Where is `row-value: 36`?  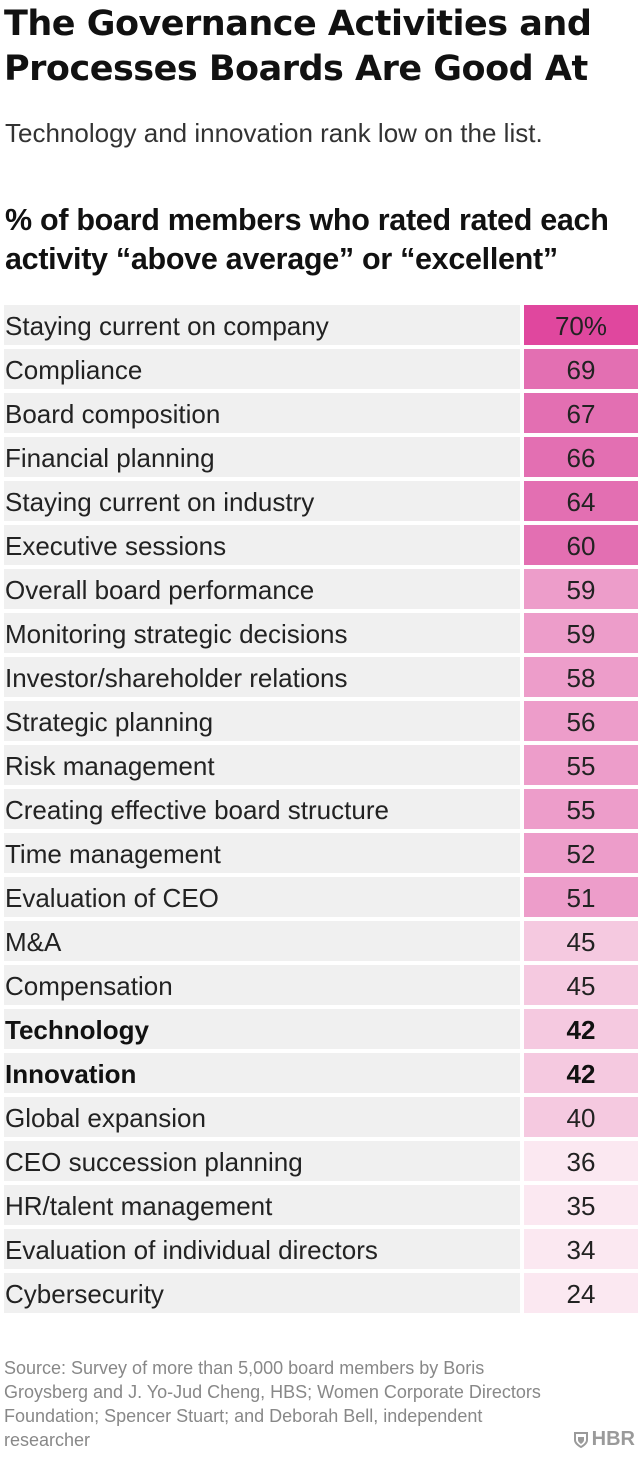
row-value: 36 is located at coordinates (581, 1161).